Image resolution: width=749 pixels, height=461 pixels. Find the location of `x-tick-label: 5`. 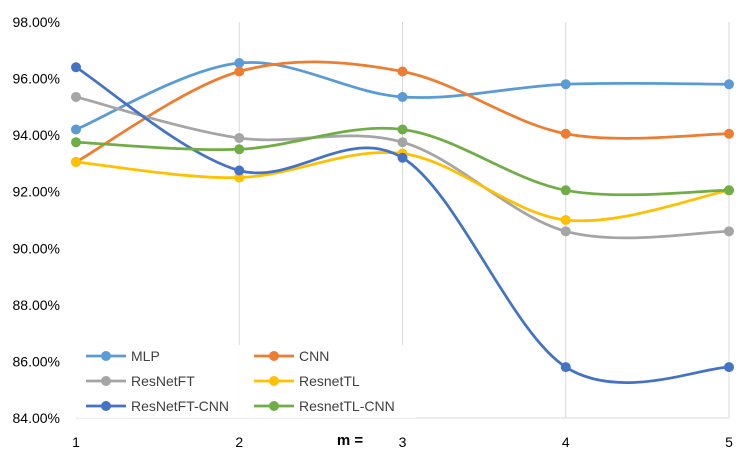

x-tick-label: 5 is located at coordinates (729, 442).